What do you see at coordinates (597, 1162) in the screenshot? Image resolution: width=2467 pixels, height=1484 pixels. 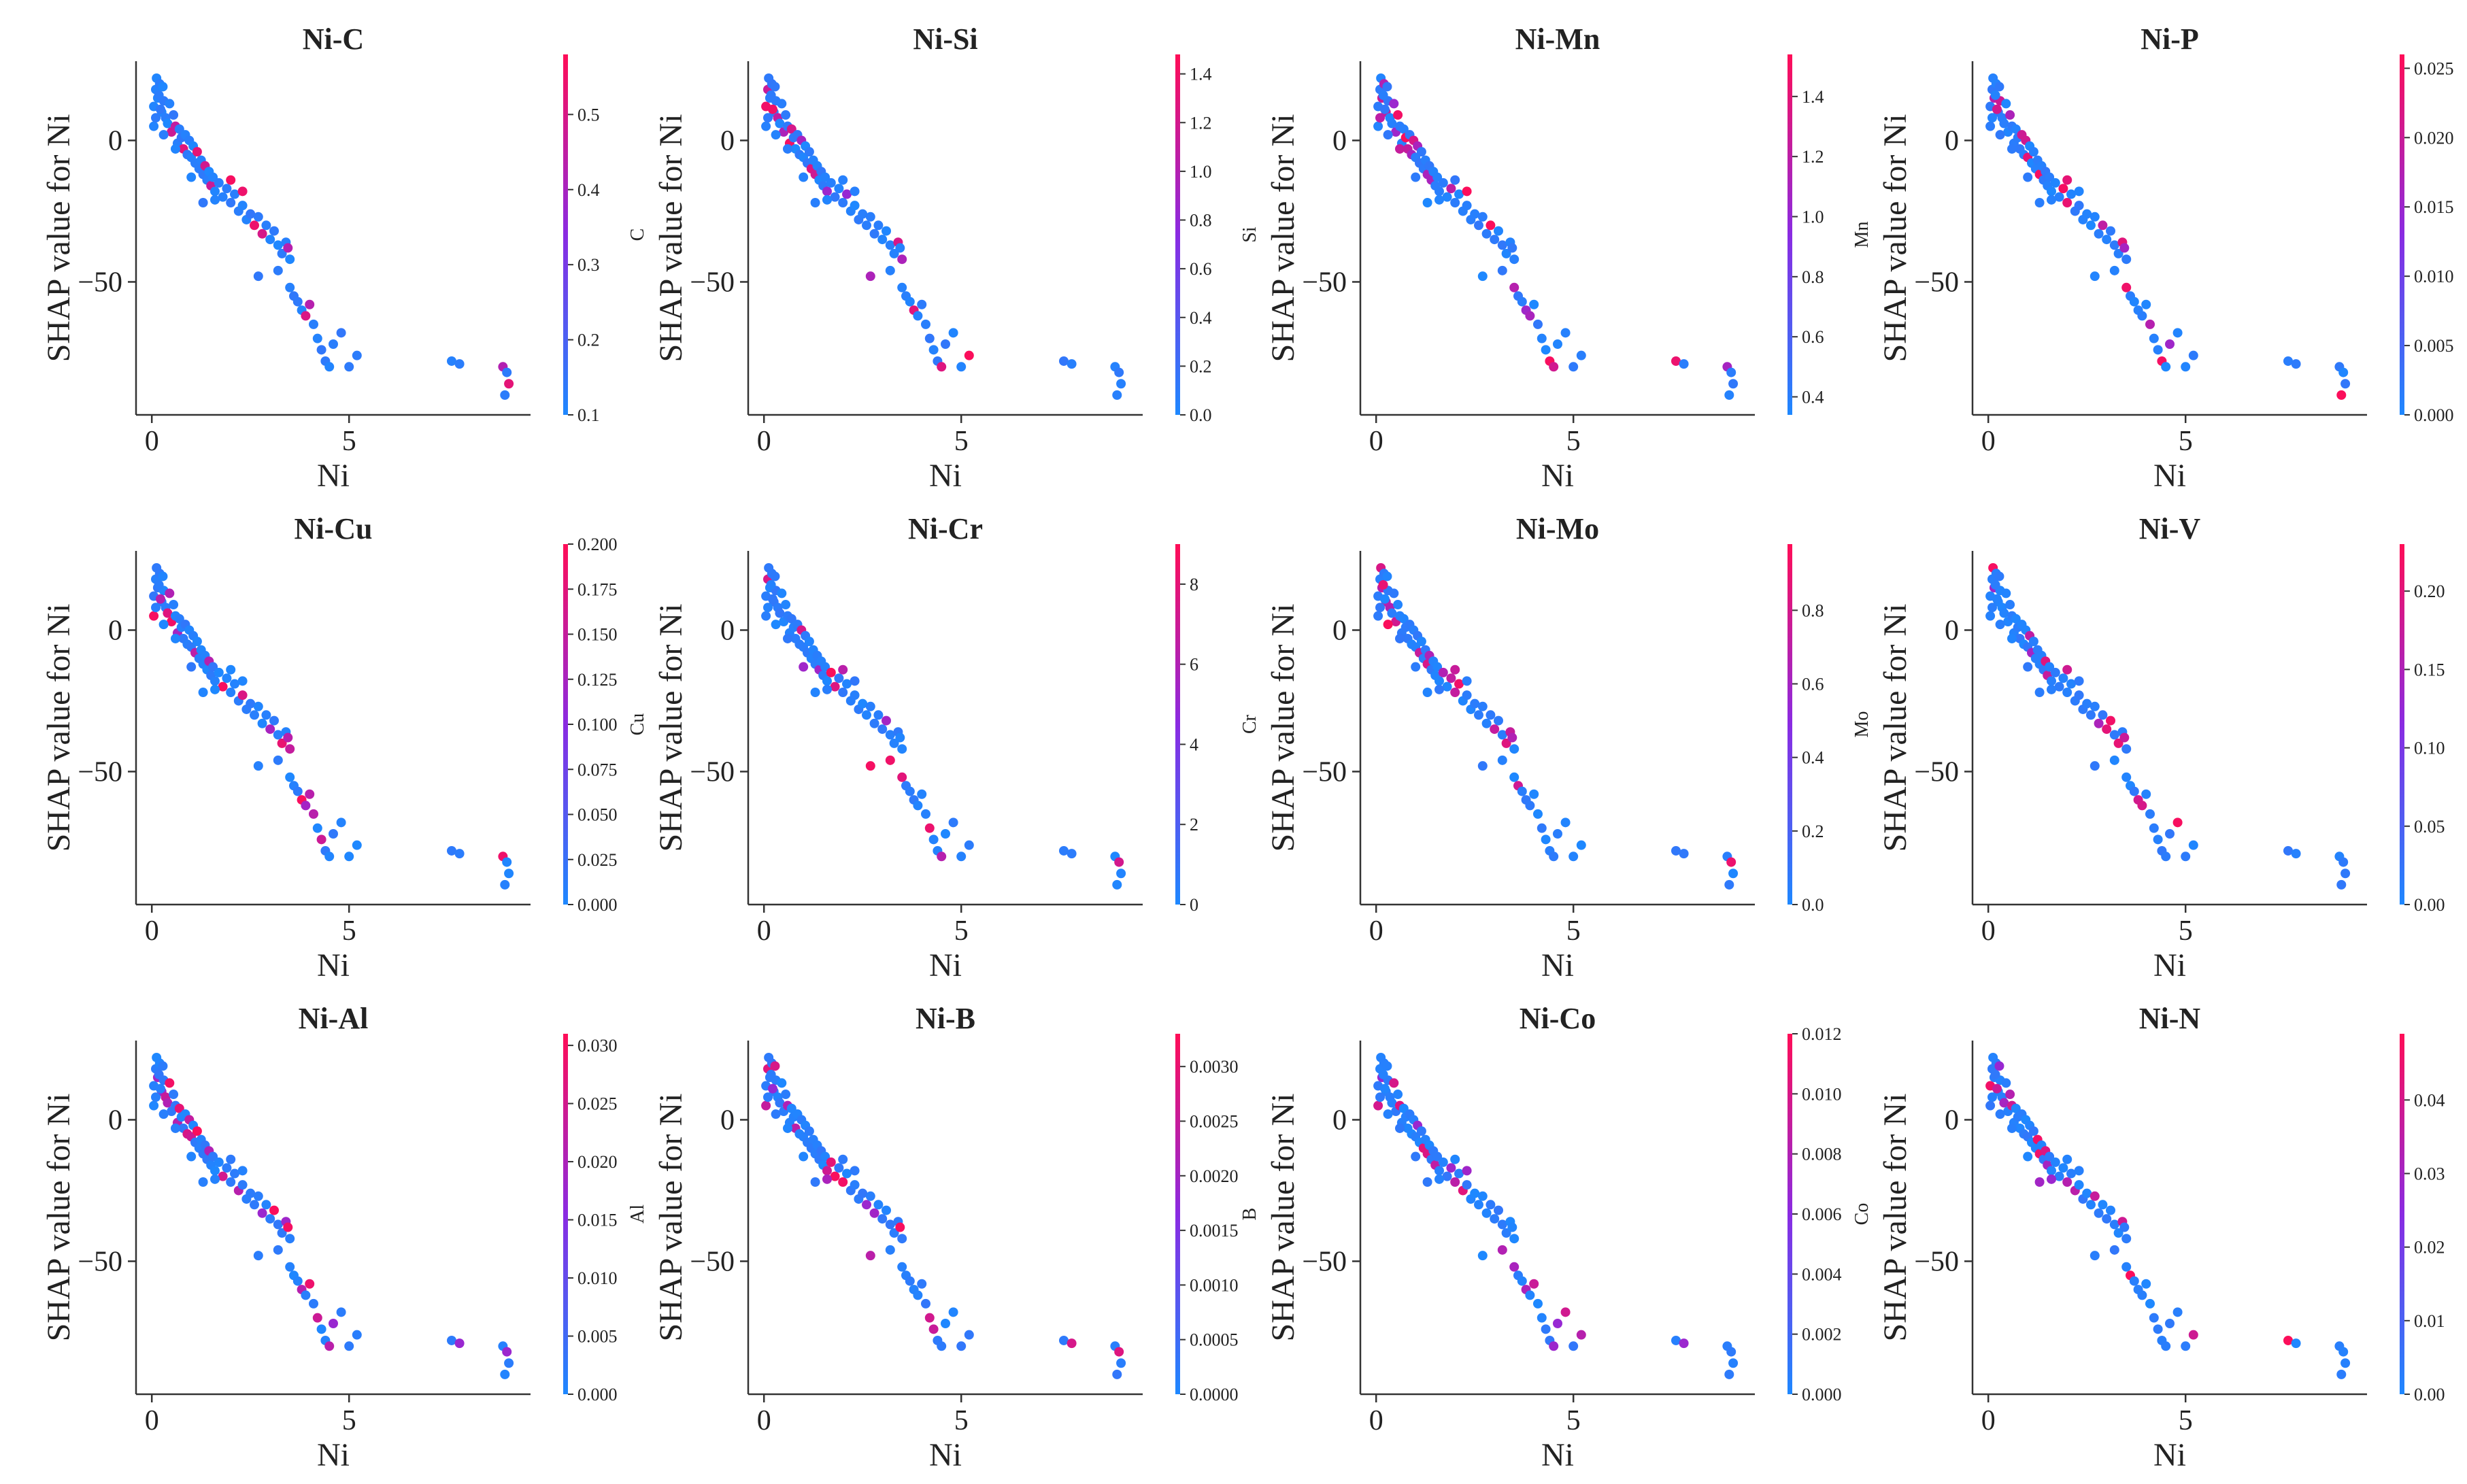 I see `colorbar-tick-label: 0.020` at bounding box center [597, 1162].